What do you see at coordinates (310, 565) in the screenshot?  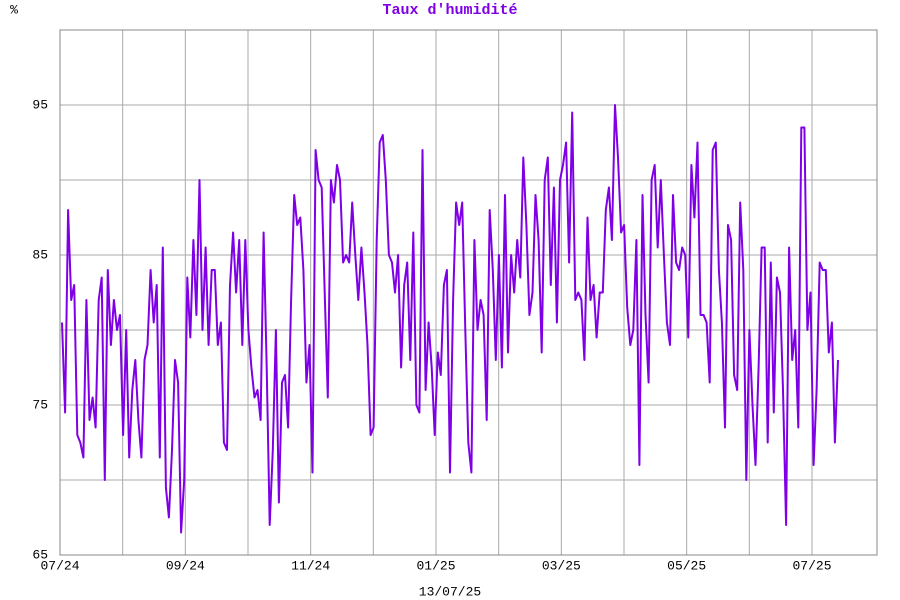 I see `x-tick-label: 11/24` at bounding box center [310, 565].